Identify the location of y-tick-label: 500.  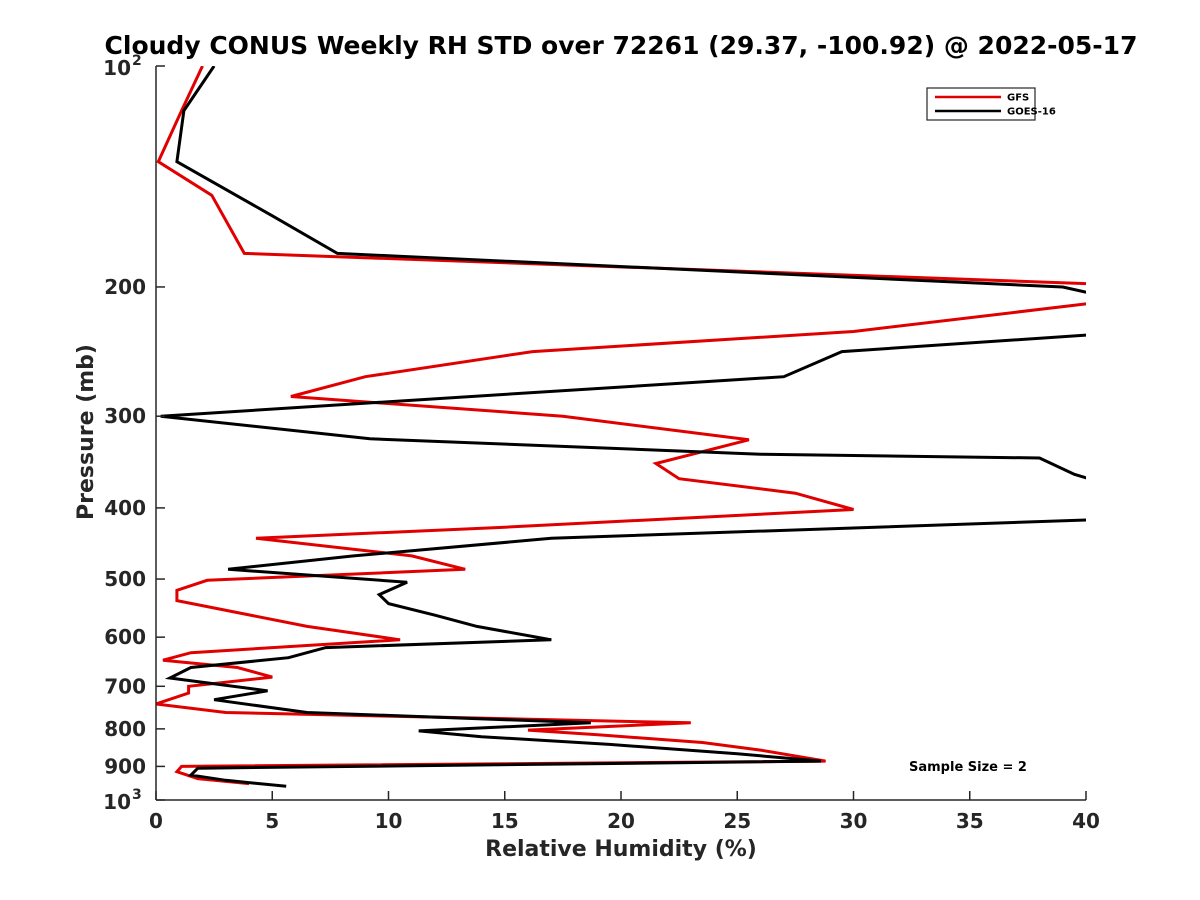
(125, 579).